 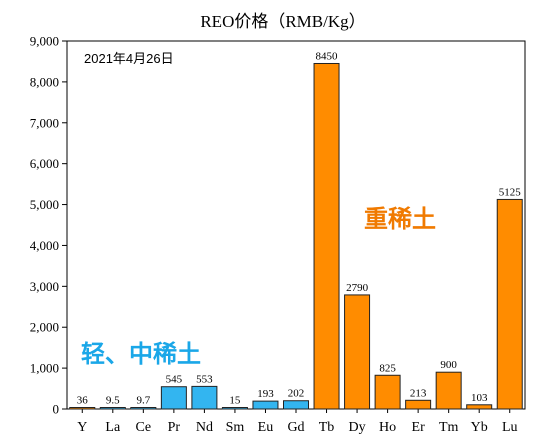 What do you see at coordinates (479, 398) in the screenshot?
I see `data-label-Yb: 103` at bounding box center [479, 398].